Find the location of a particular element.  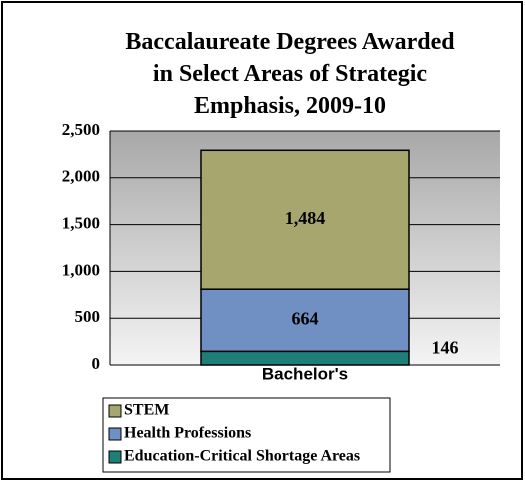

y-tick-label: 2,000 is located at coordinates (81, 176).